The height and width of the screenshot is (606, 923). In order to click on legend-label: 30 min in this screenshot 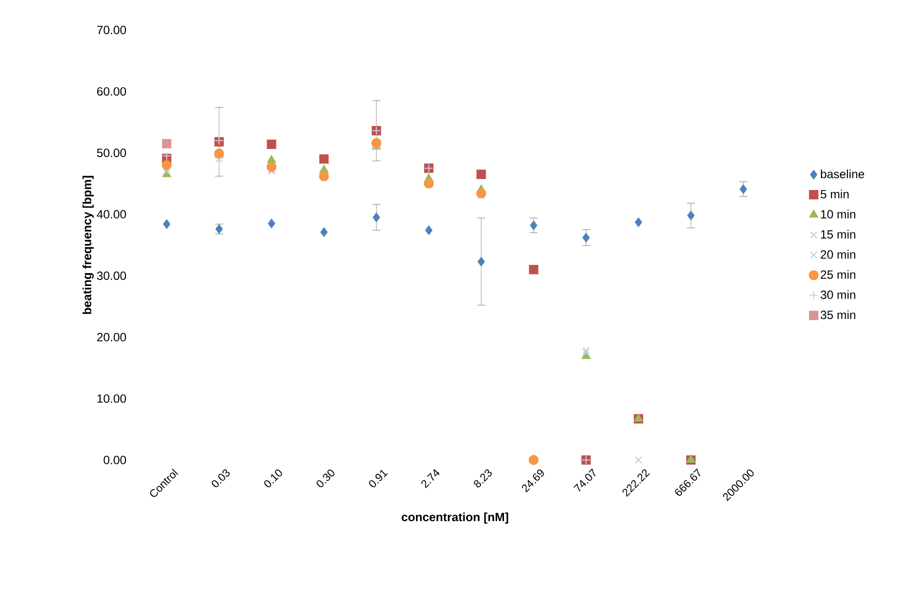, I will do `click(838, 294)`.